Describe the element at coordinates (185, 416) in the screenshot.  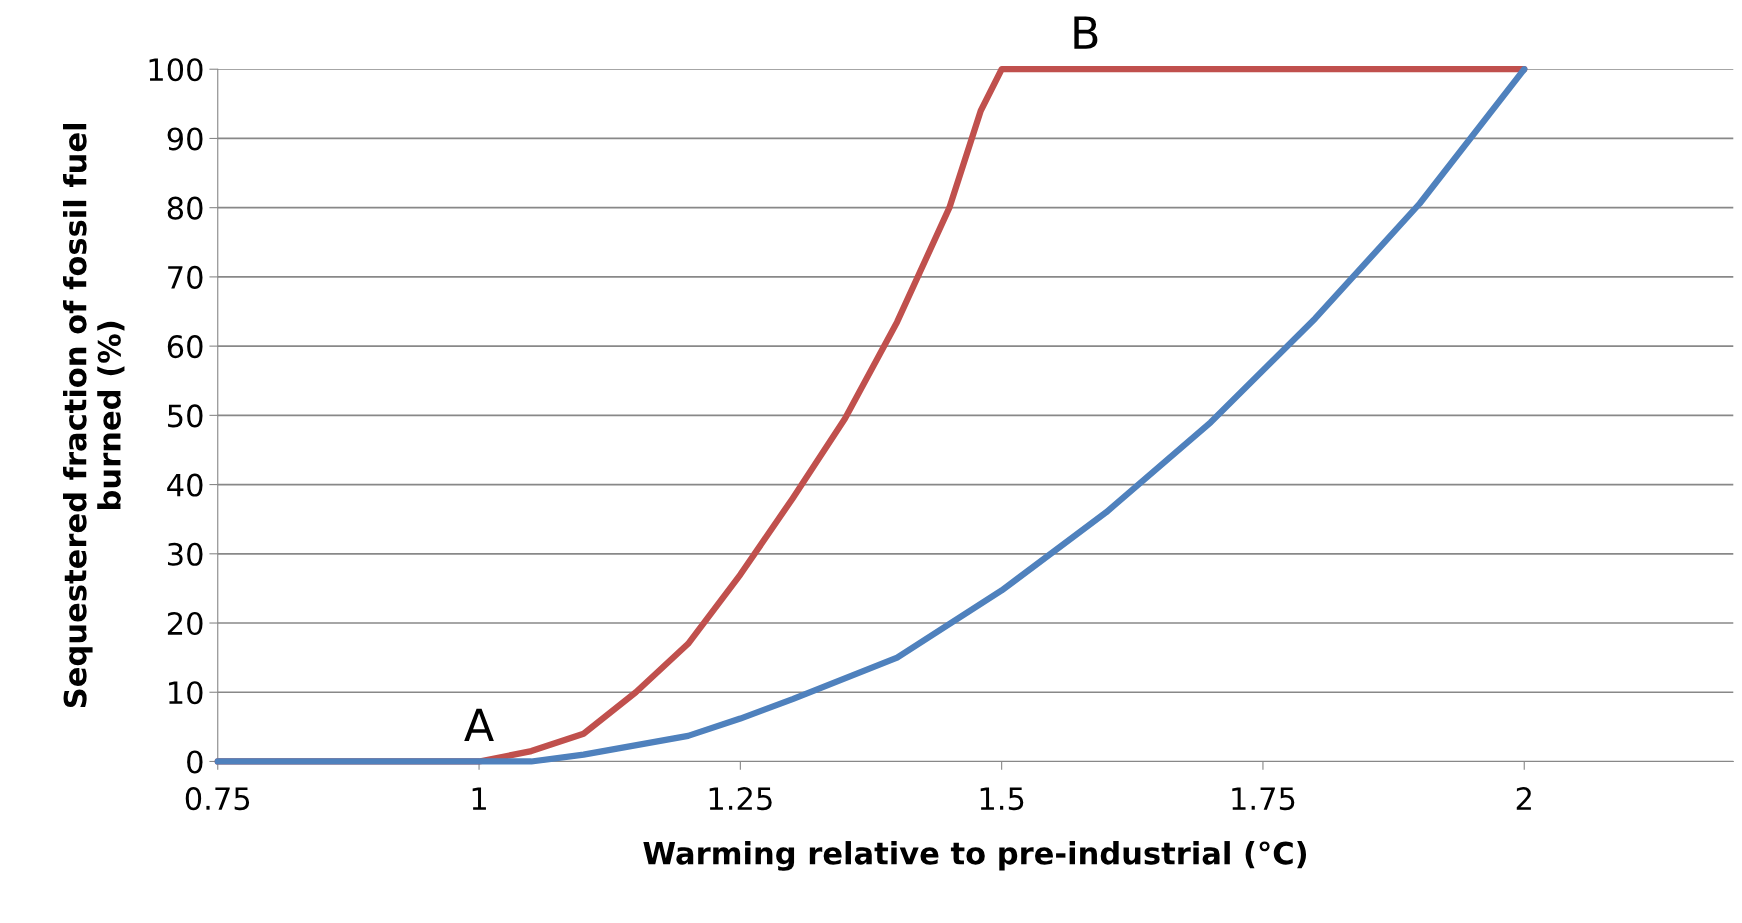
I see `y-tick-label: 50` at that location.